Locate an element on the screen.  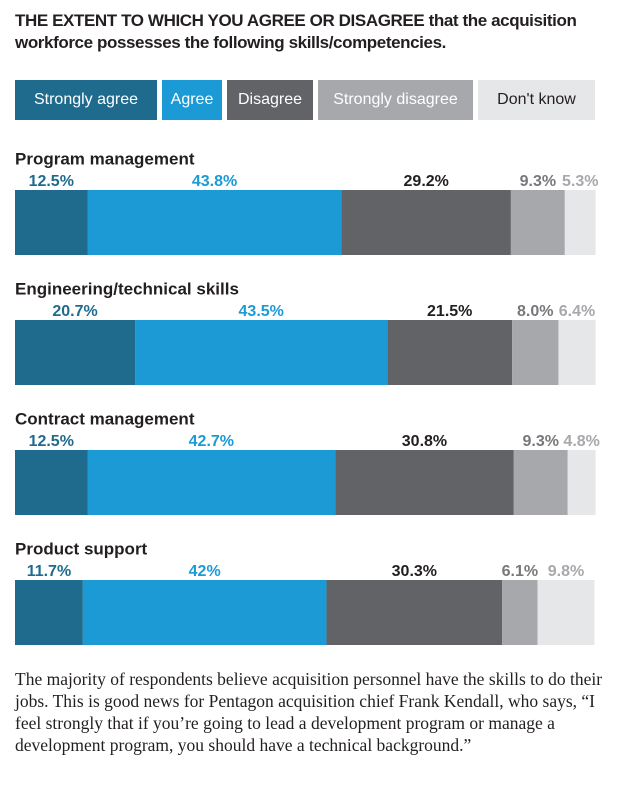
value-label: 20.7% is located at coordinates (74, 311).